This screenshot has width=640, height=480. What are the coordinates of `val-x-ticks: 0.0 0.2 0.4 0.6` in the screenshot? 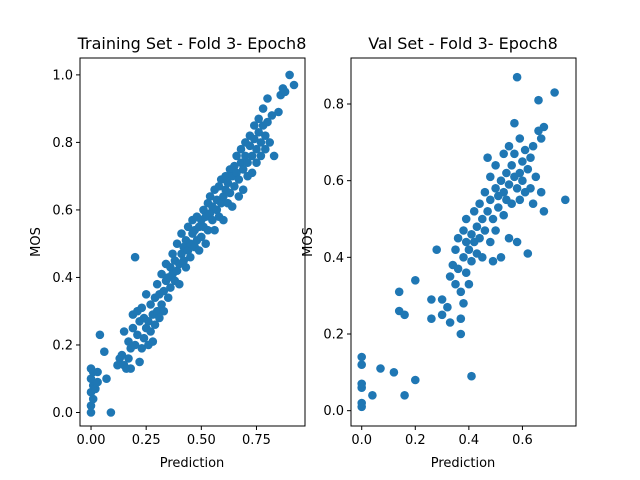 It's located at (442, 437).